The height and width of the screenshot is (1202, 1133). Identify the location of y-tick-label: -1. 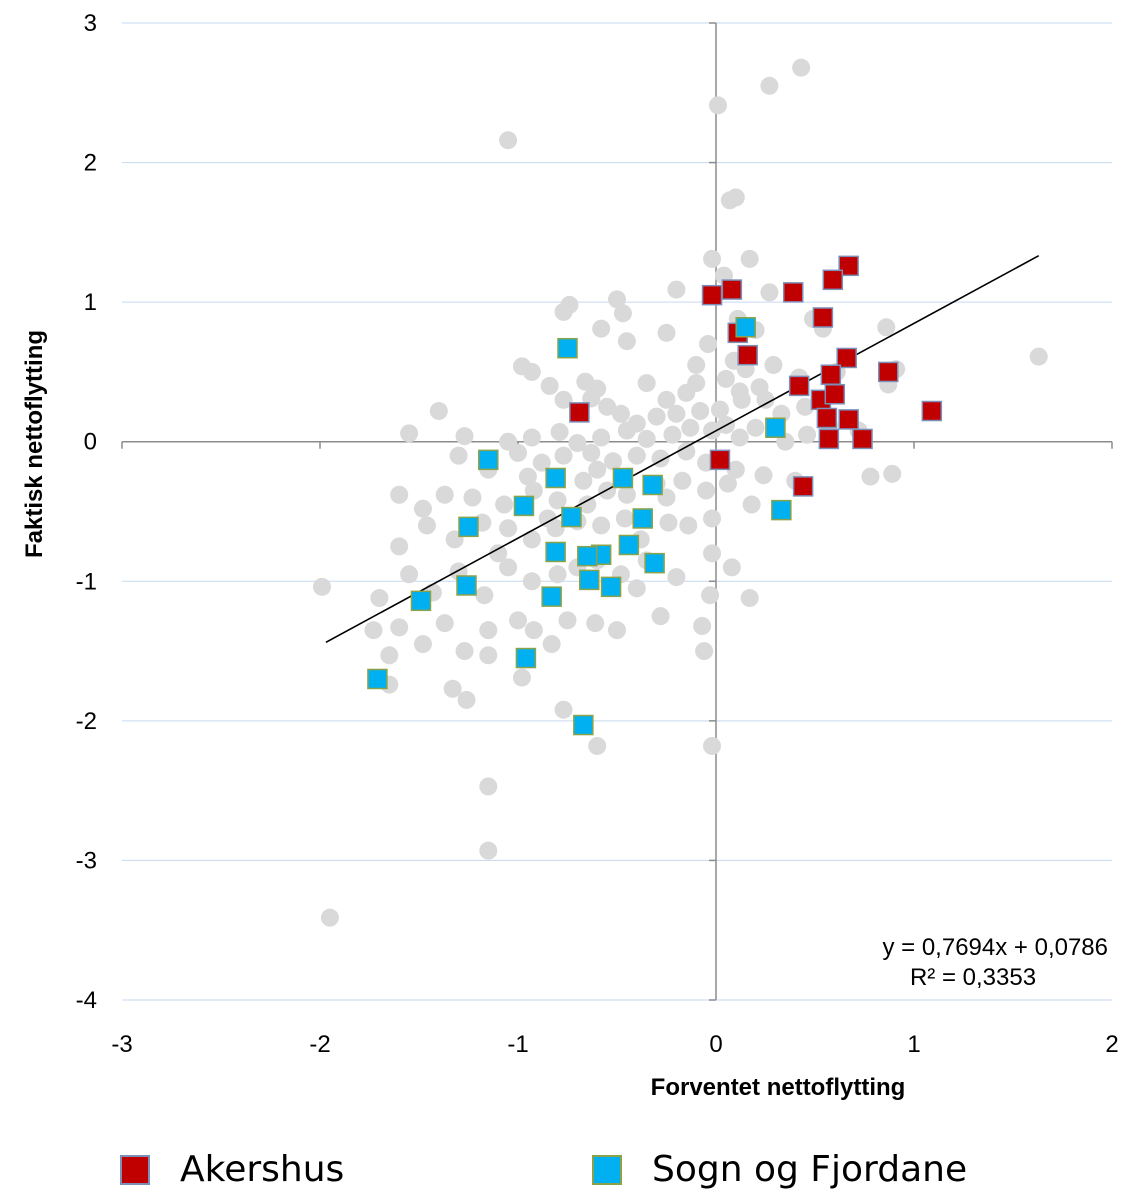
(86, 581).